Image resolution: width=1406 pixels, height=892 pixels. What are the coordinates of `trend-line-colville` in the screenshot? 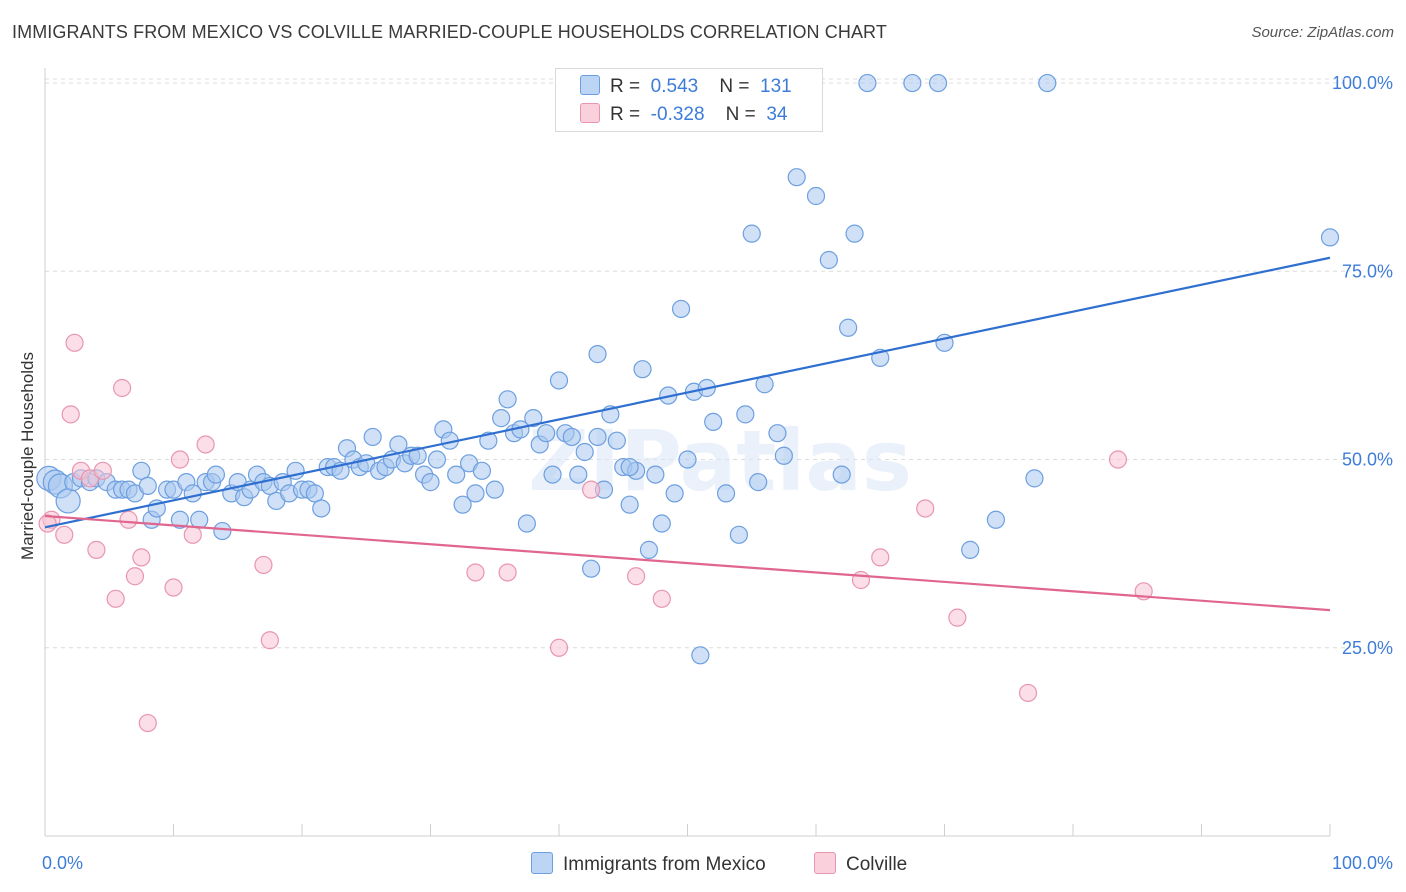 It's located at (687, 563).